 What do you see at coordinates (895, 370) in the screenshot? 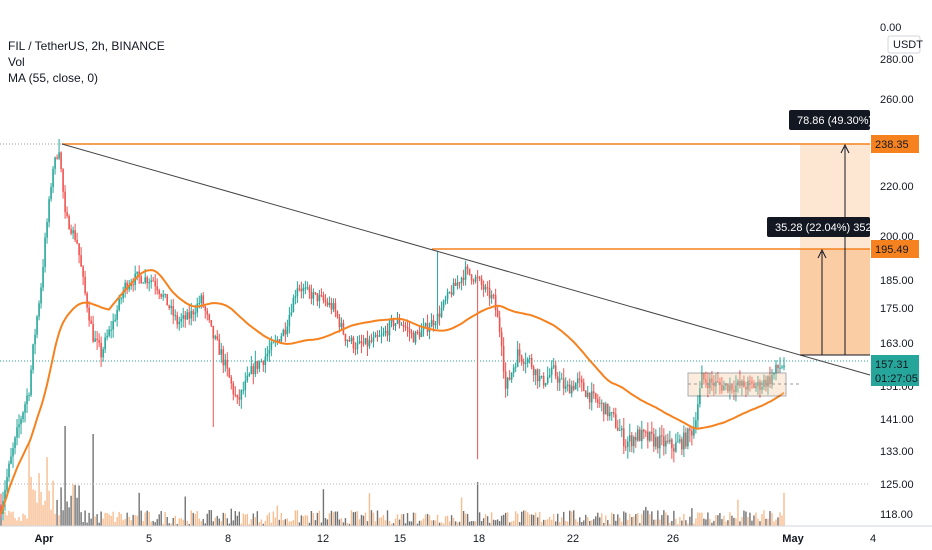
I see `current-price-badge-bg` at bounding box center [895, 370].